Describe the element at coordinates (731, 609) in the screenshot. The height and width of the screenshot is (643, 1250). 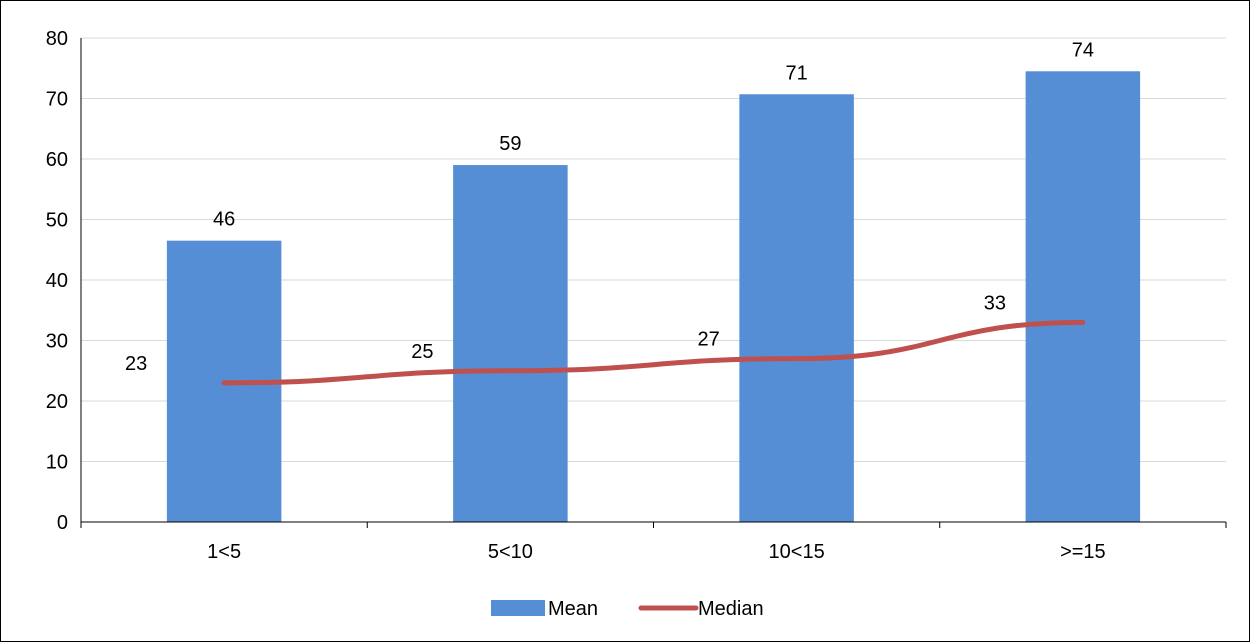
I see `legend-median-label: Median` at that location.